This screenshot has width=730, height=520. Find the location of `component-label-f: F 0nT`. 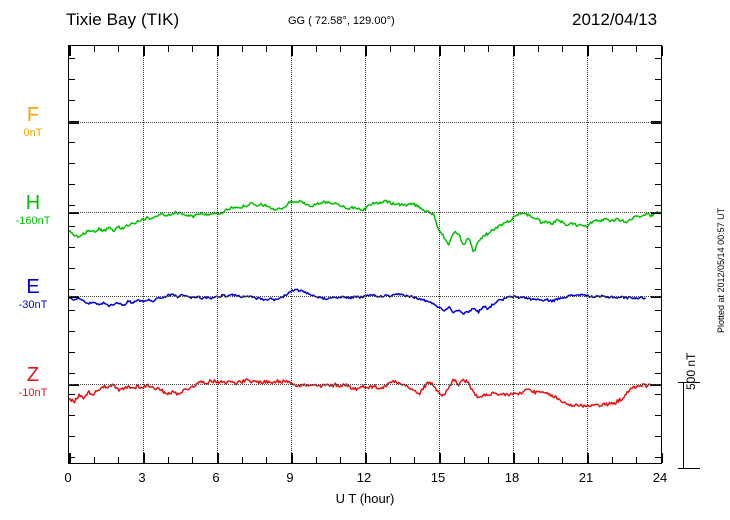

component-label-f: F 0nT is located at coordinates (33, 122).